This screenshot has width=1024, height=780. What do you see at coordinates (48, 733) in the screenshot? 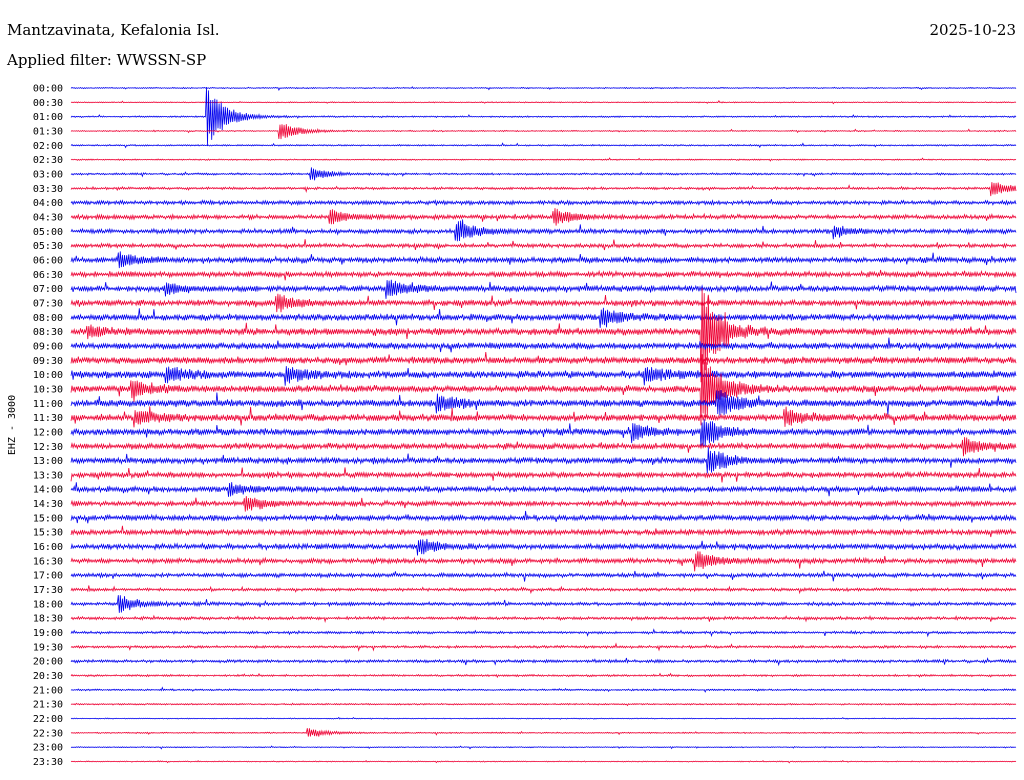
I see `row-time-label: 22:30` at bounding box center [48, 733].